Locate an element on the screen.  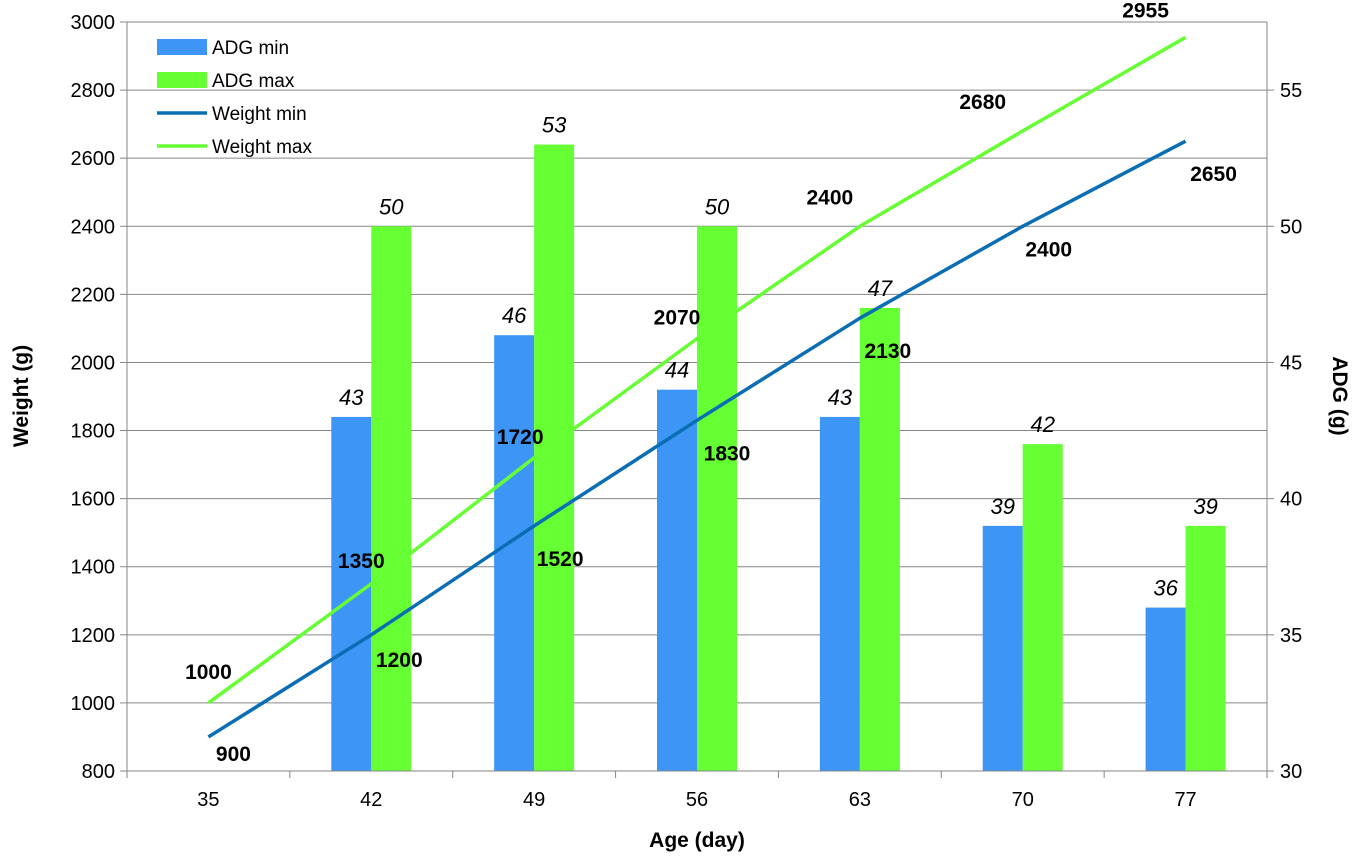
y-tick-label: 800 is located at coordinates (98, 772).